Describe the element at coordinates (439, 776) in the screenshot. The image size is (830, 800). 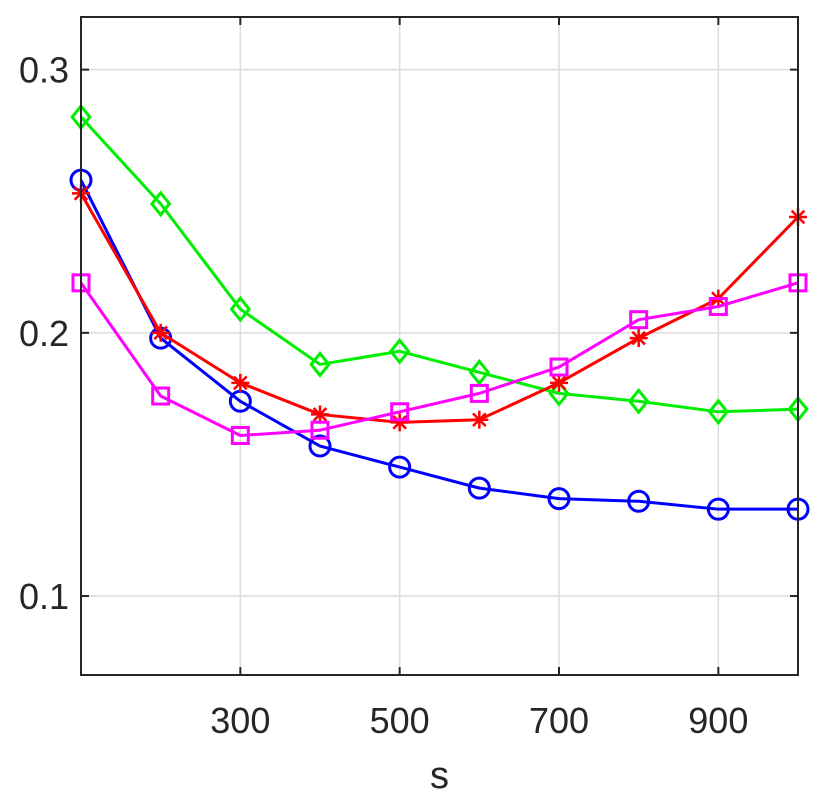
I see `x-axis-label: s` at that location.